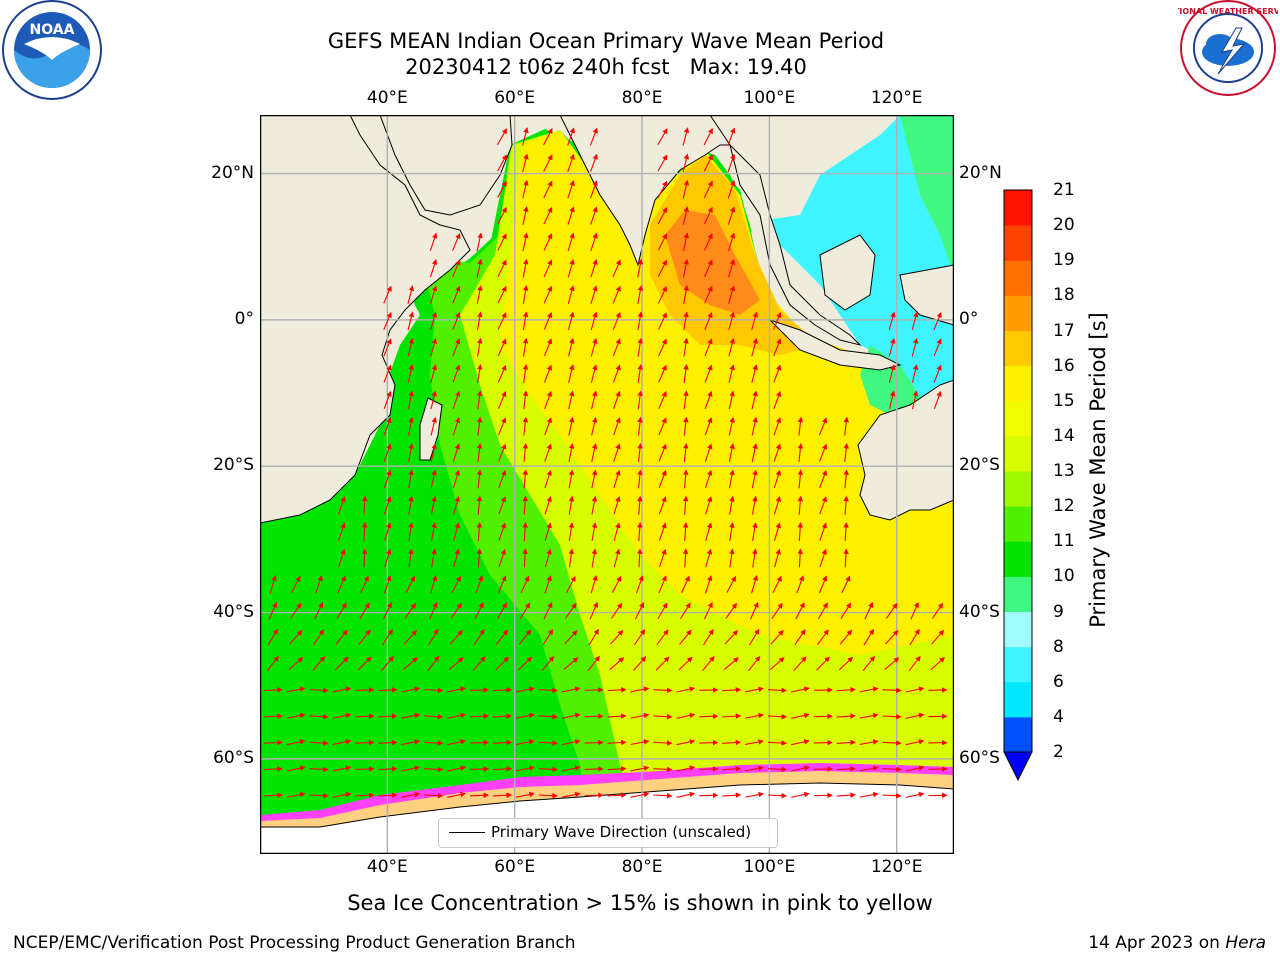 The image size is (1280, 960). What do you see at coordinates (1058, 681) in the screenshot?
I see `colorbar-tick-label: 6` at bounding box center [1058, 681].